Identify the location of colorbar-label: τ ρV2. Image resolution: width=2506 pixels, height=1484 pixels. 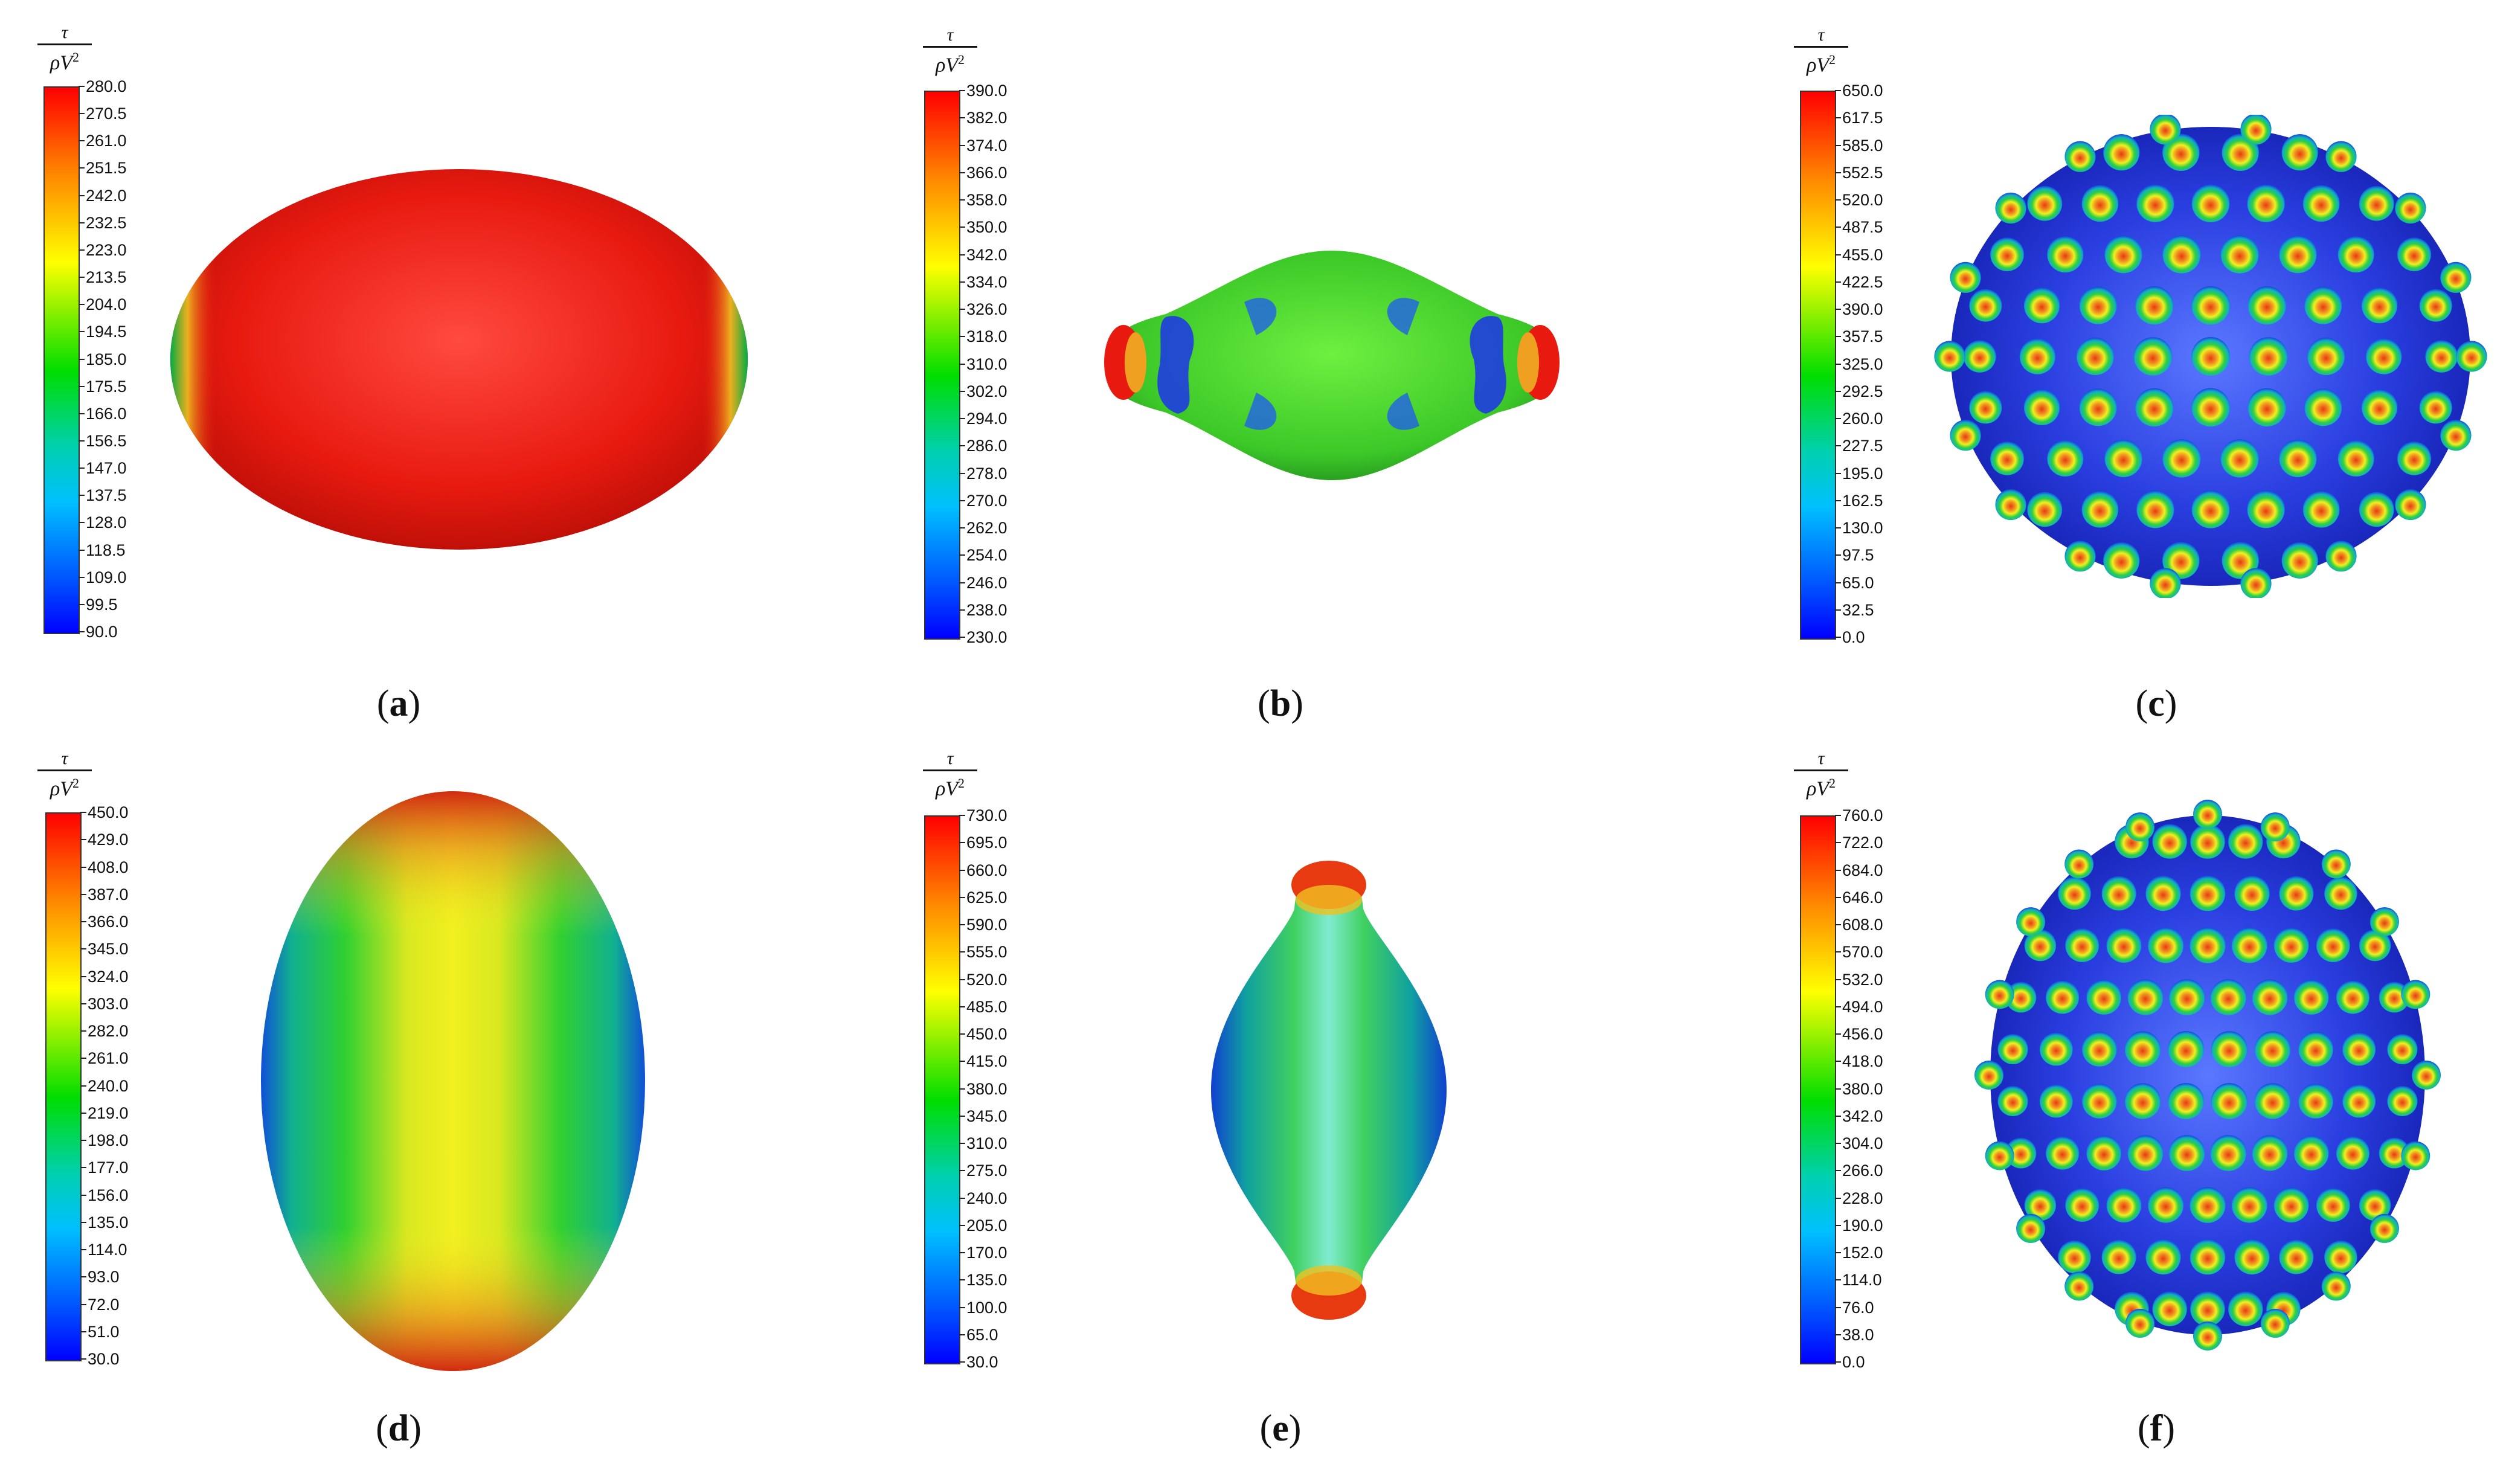
(1821, 50).